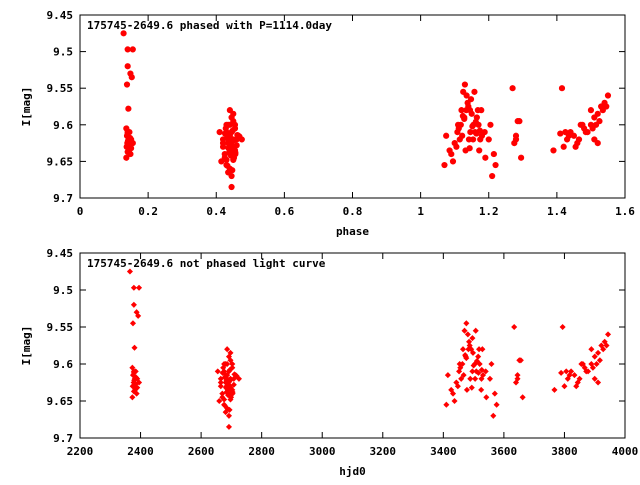 The width and height of the screenshot is (640, 485). Describe the element at coordinates (63, 290) in the screenshot. I see `unphased-y-tick-label: 9.5` at that location.